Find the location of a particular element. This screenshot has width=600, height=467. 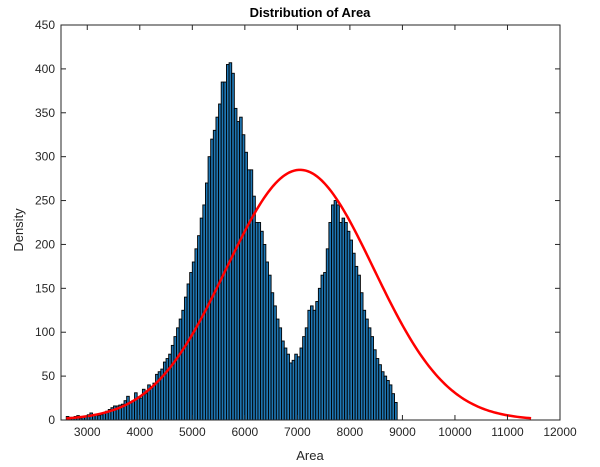

x-tick-label: 5000 is located at coordinates (192, 432).